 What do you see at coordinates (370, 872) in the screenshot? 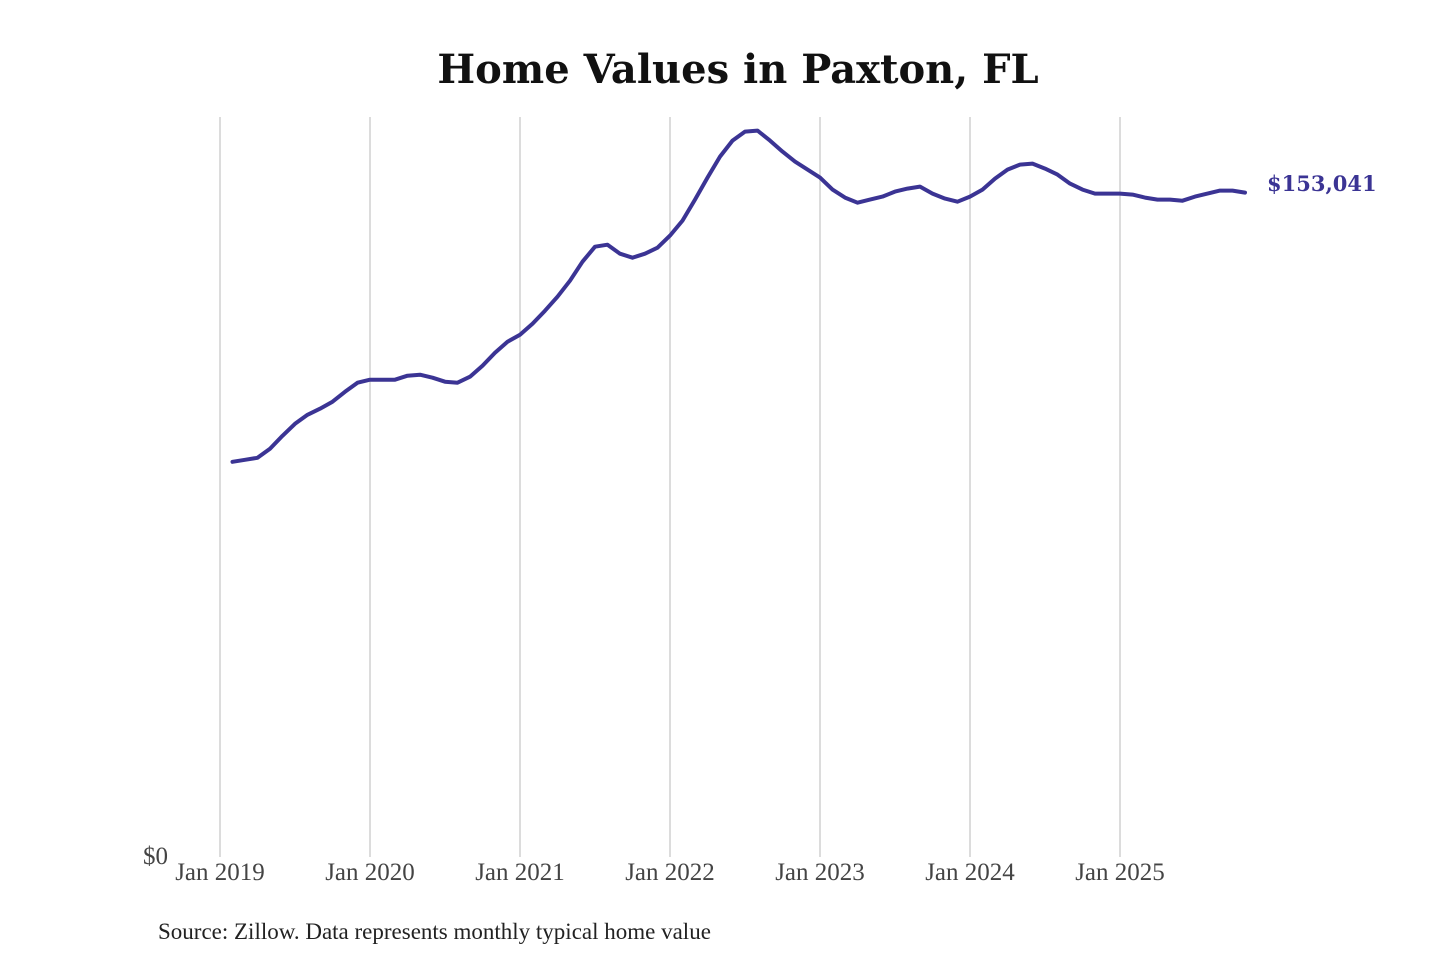
I see `x-tick-label: Jan 2020` at bounding box center [370, 872].